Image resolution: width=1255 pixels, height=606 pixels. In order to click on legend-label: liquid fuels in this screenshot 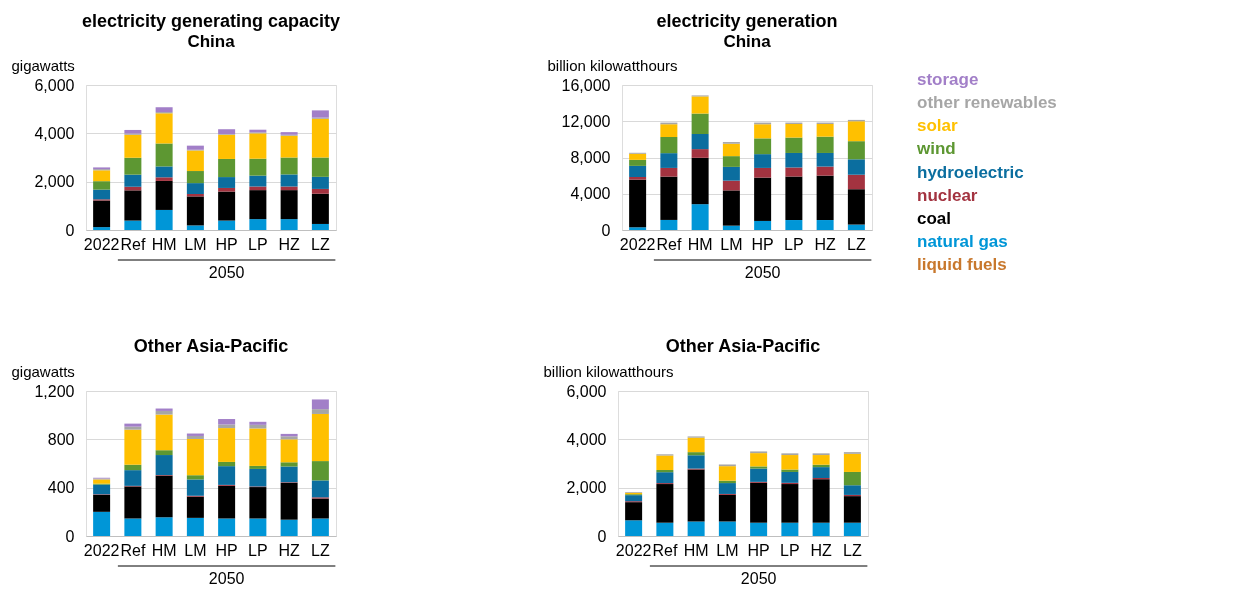, I will do `click(962, 264)`.